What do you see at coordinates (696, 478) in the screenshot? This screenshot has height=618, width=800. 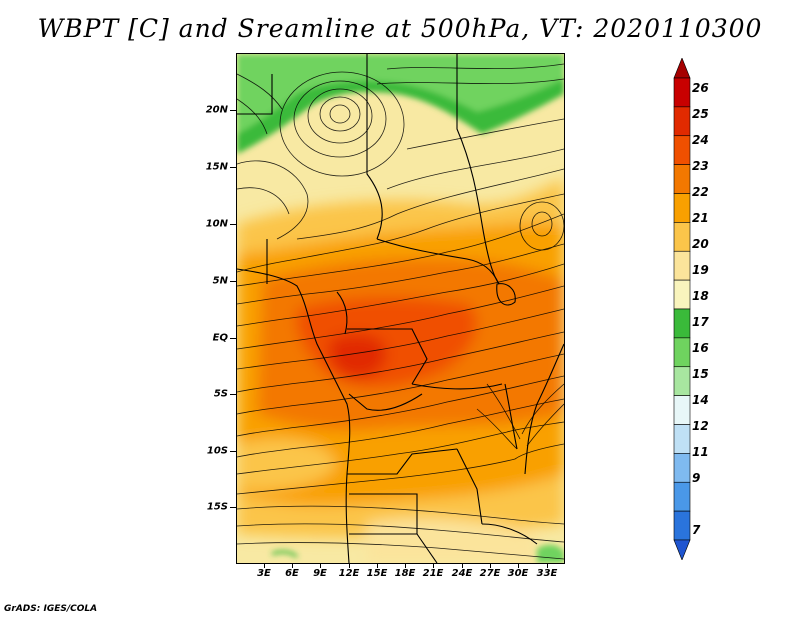 I see `colorbar-label: 9` at bounding box center [696, 478].